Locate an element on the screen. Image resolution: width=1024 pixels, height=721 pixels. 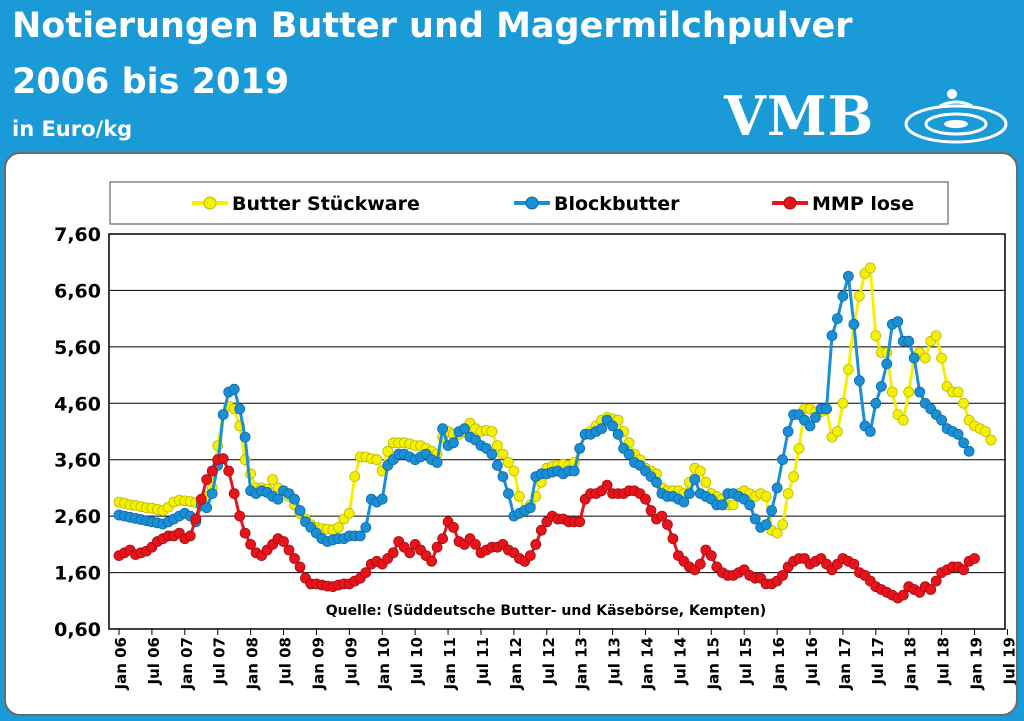
y-tick-label: 3,60 is located at coordinates (77, 461).